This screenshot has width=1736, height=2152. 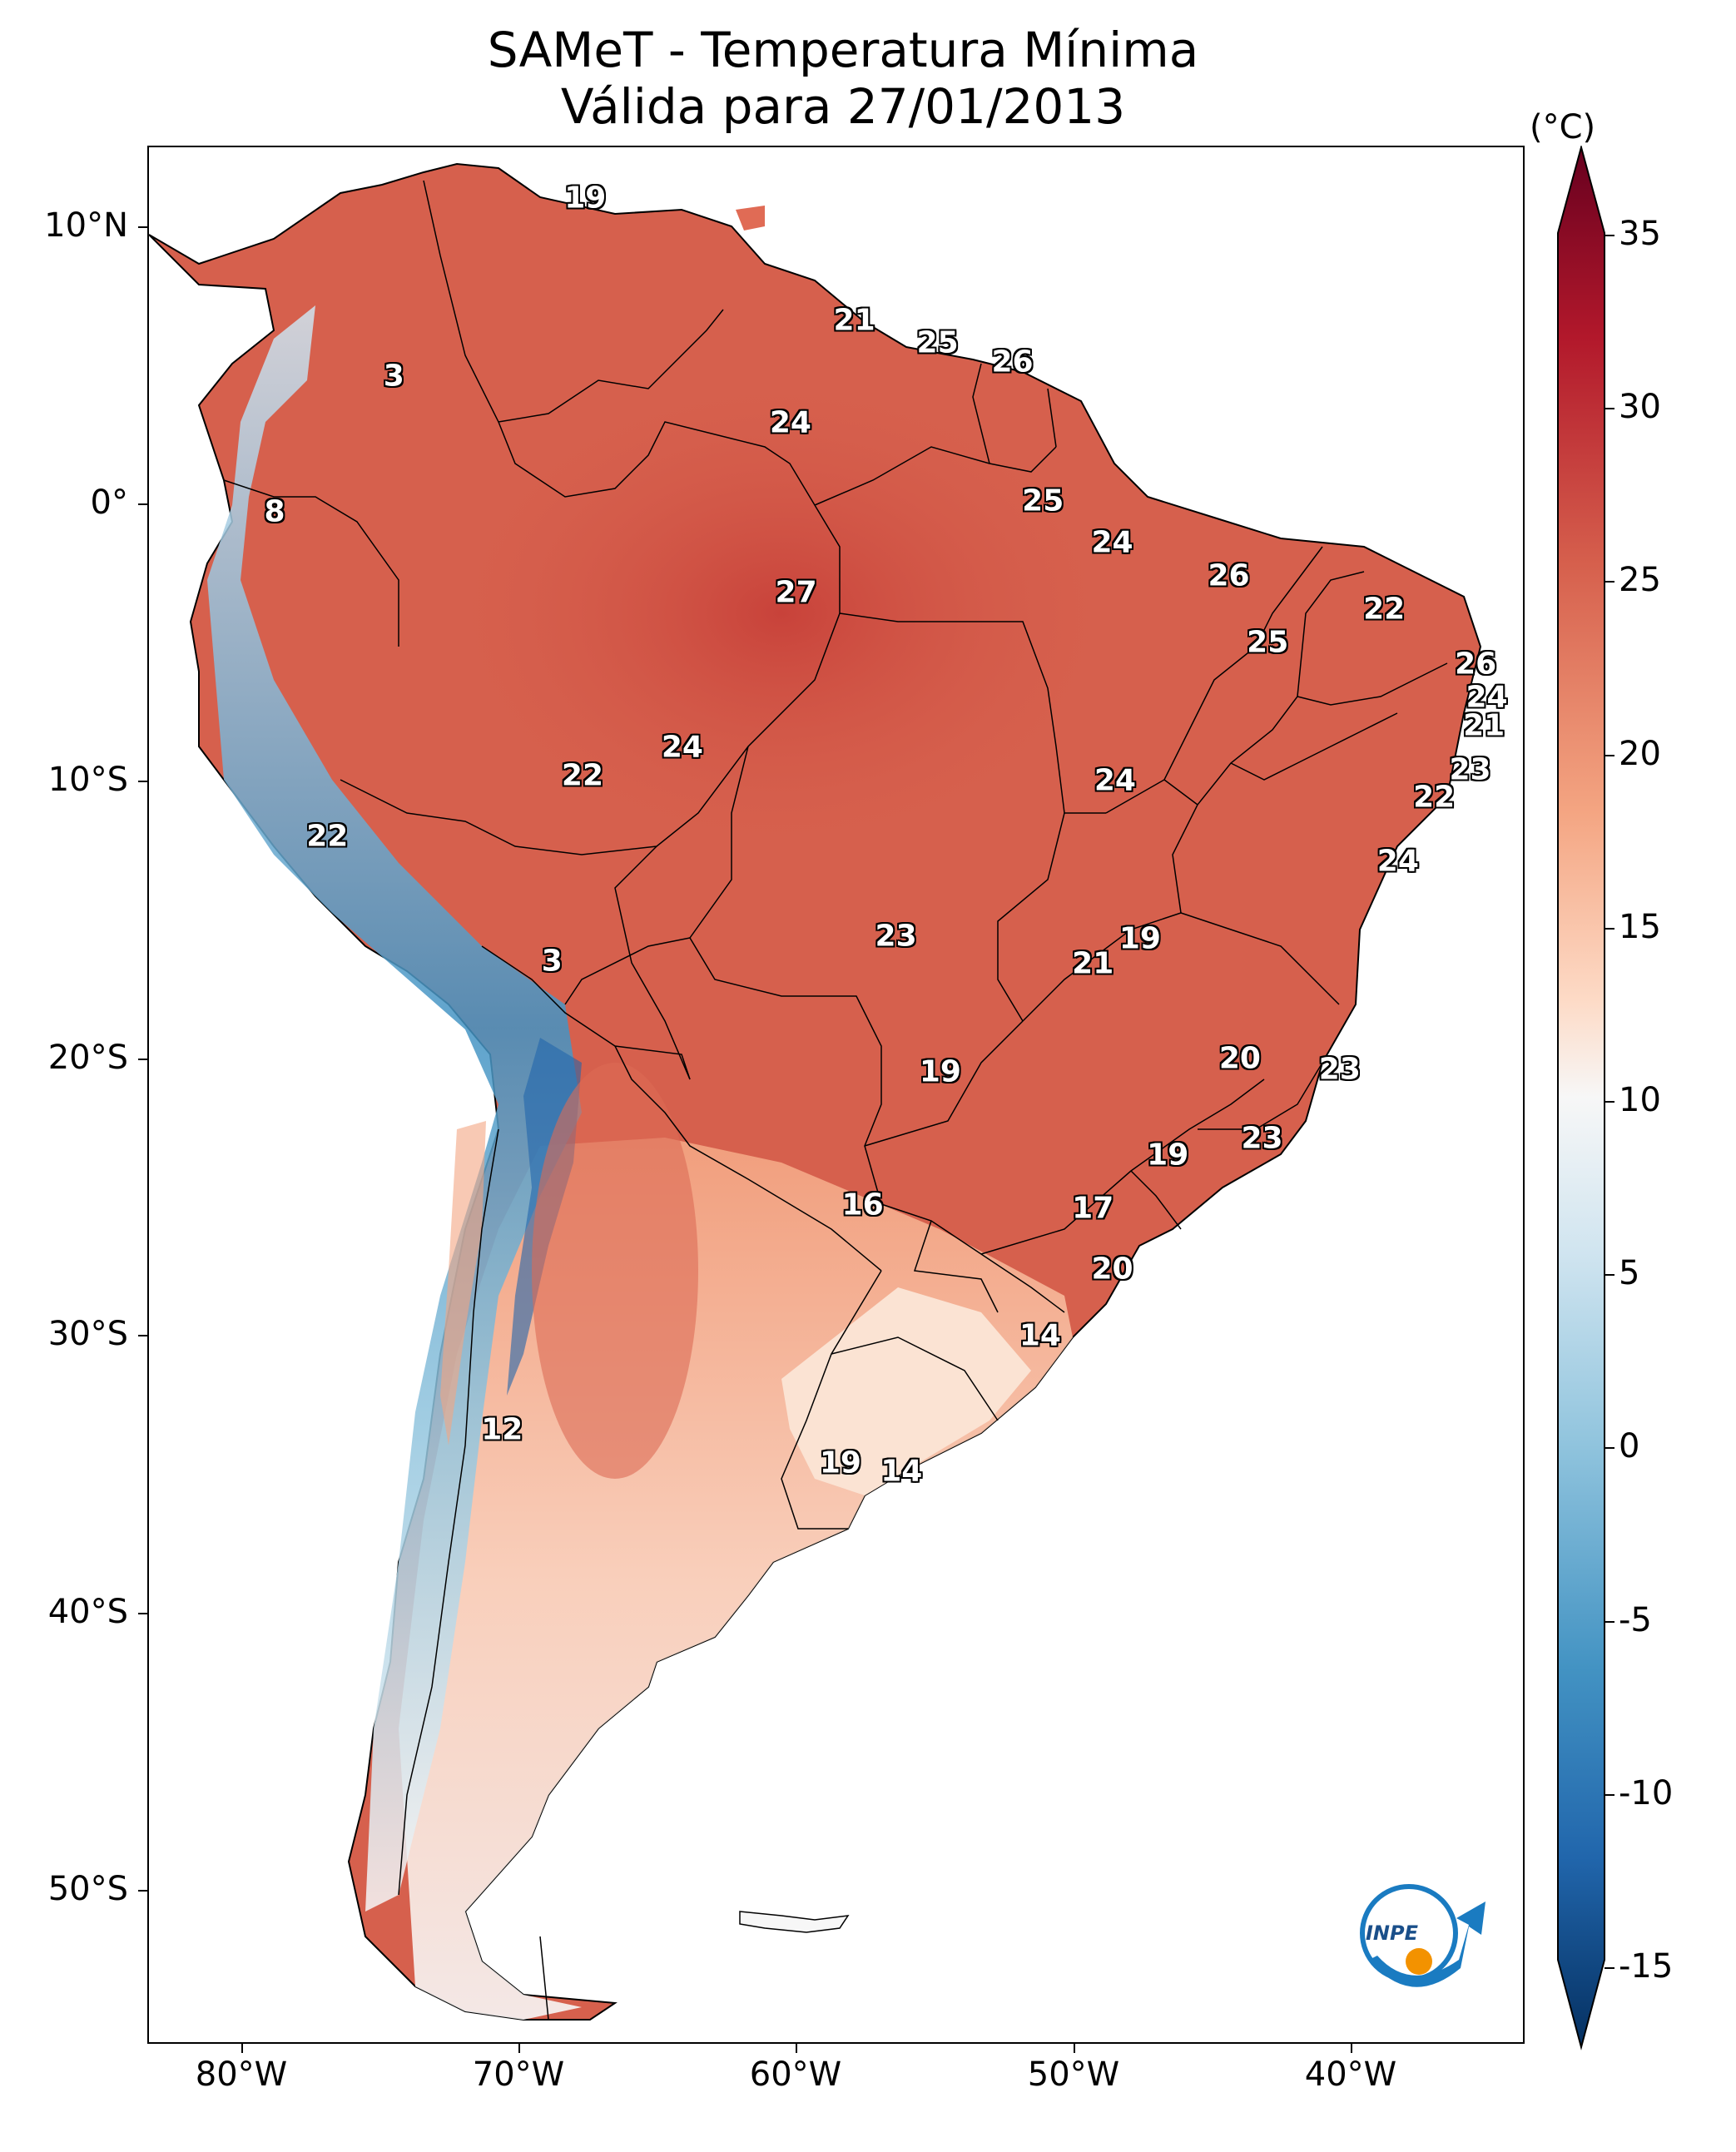 What do you see at coordinates (87, 1612) in the screenshot?
I see `lat-label-40s: 40°S` at bounding box center [87, 1612].